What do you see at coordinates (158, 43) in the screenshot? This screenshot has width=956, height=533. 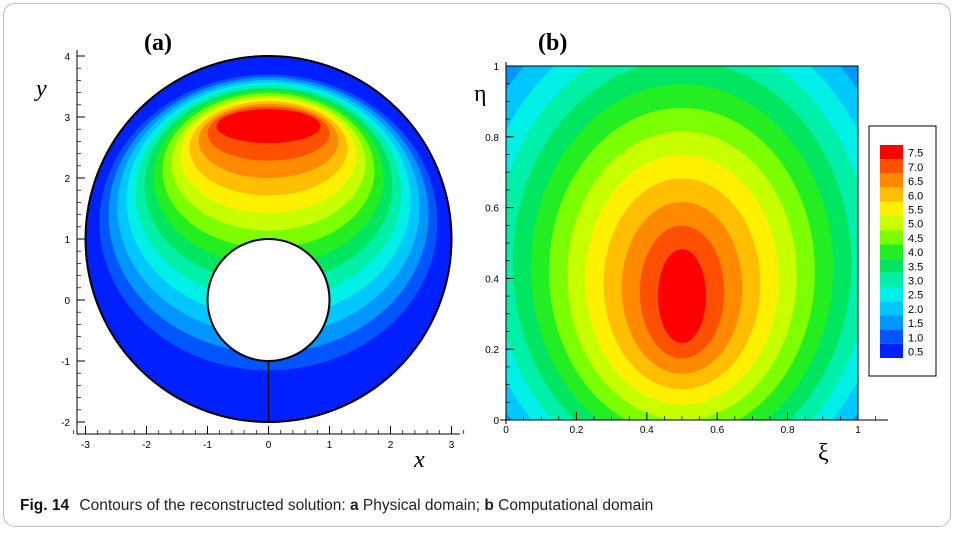 I see `panel-a-label: (a)` at bounding box center [158, 43].